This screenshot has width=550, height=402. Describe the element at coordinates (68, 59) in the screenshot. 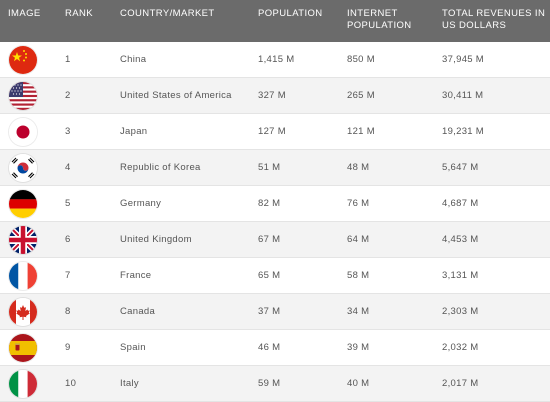

I see `rank-cell: 1` at that location.